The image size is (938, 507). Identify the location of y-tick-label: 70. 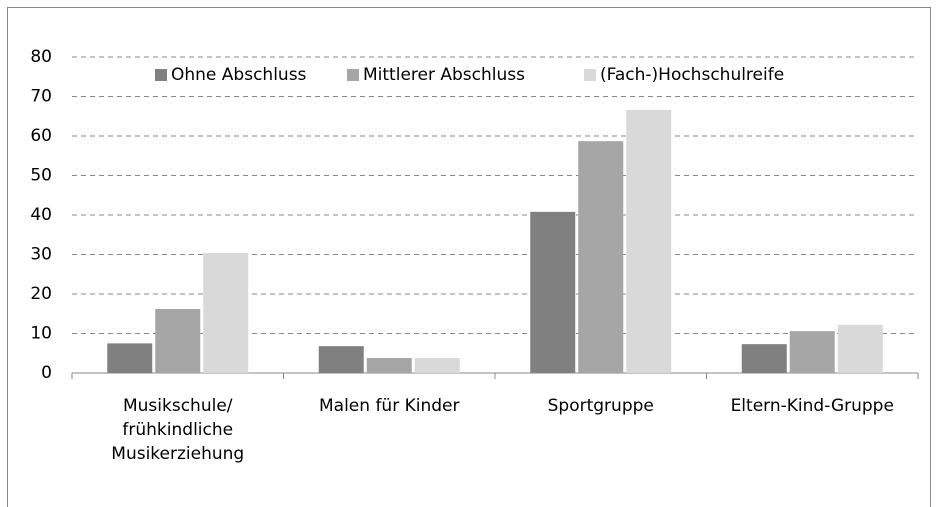
(41, 97).